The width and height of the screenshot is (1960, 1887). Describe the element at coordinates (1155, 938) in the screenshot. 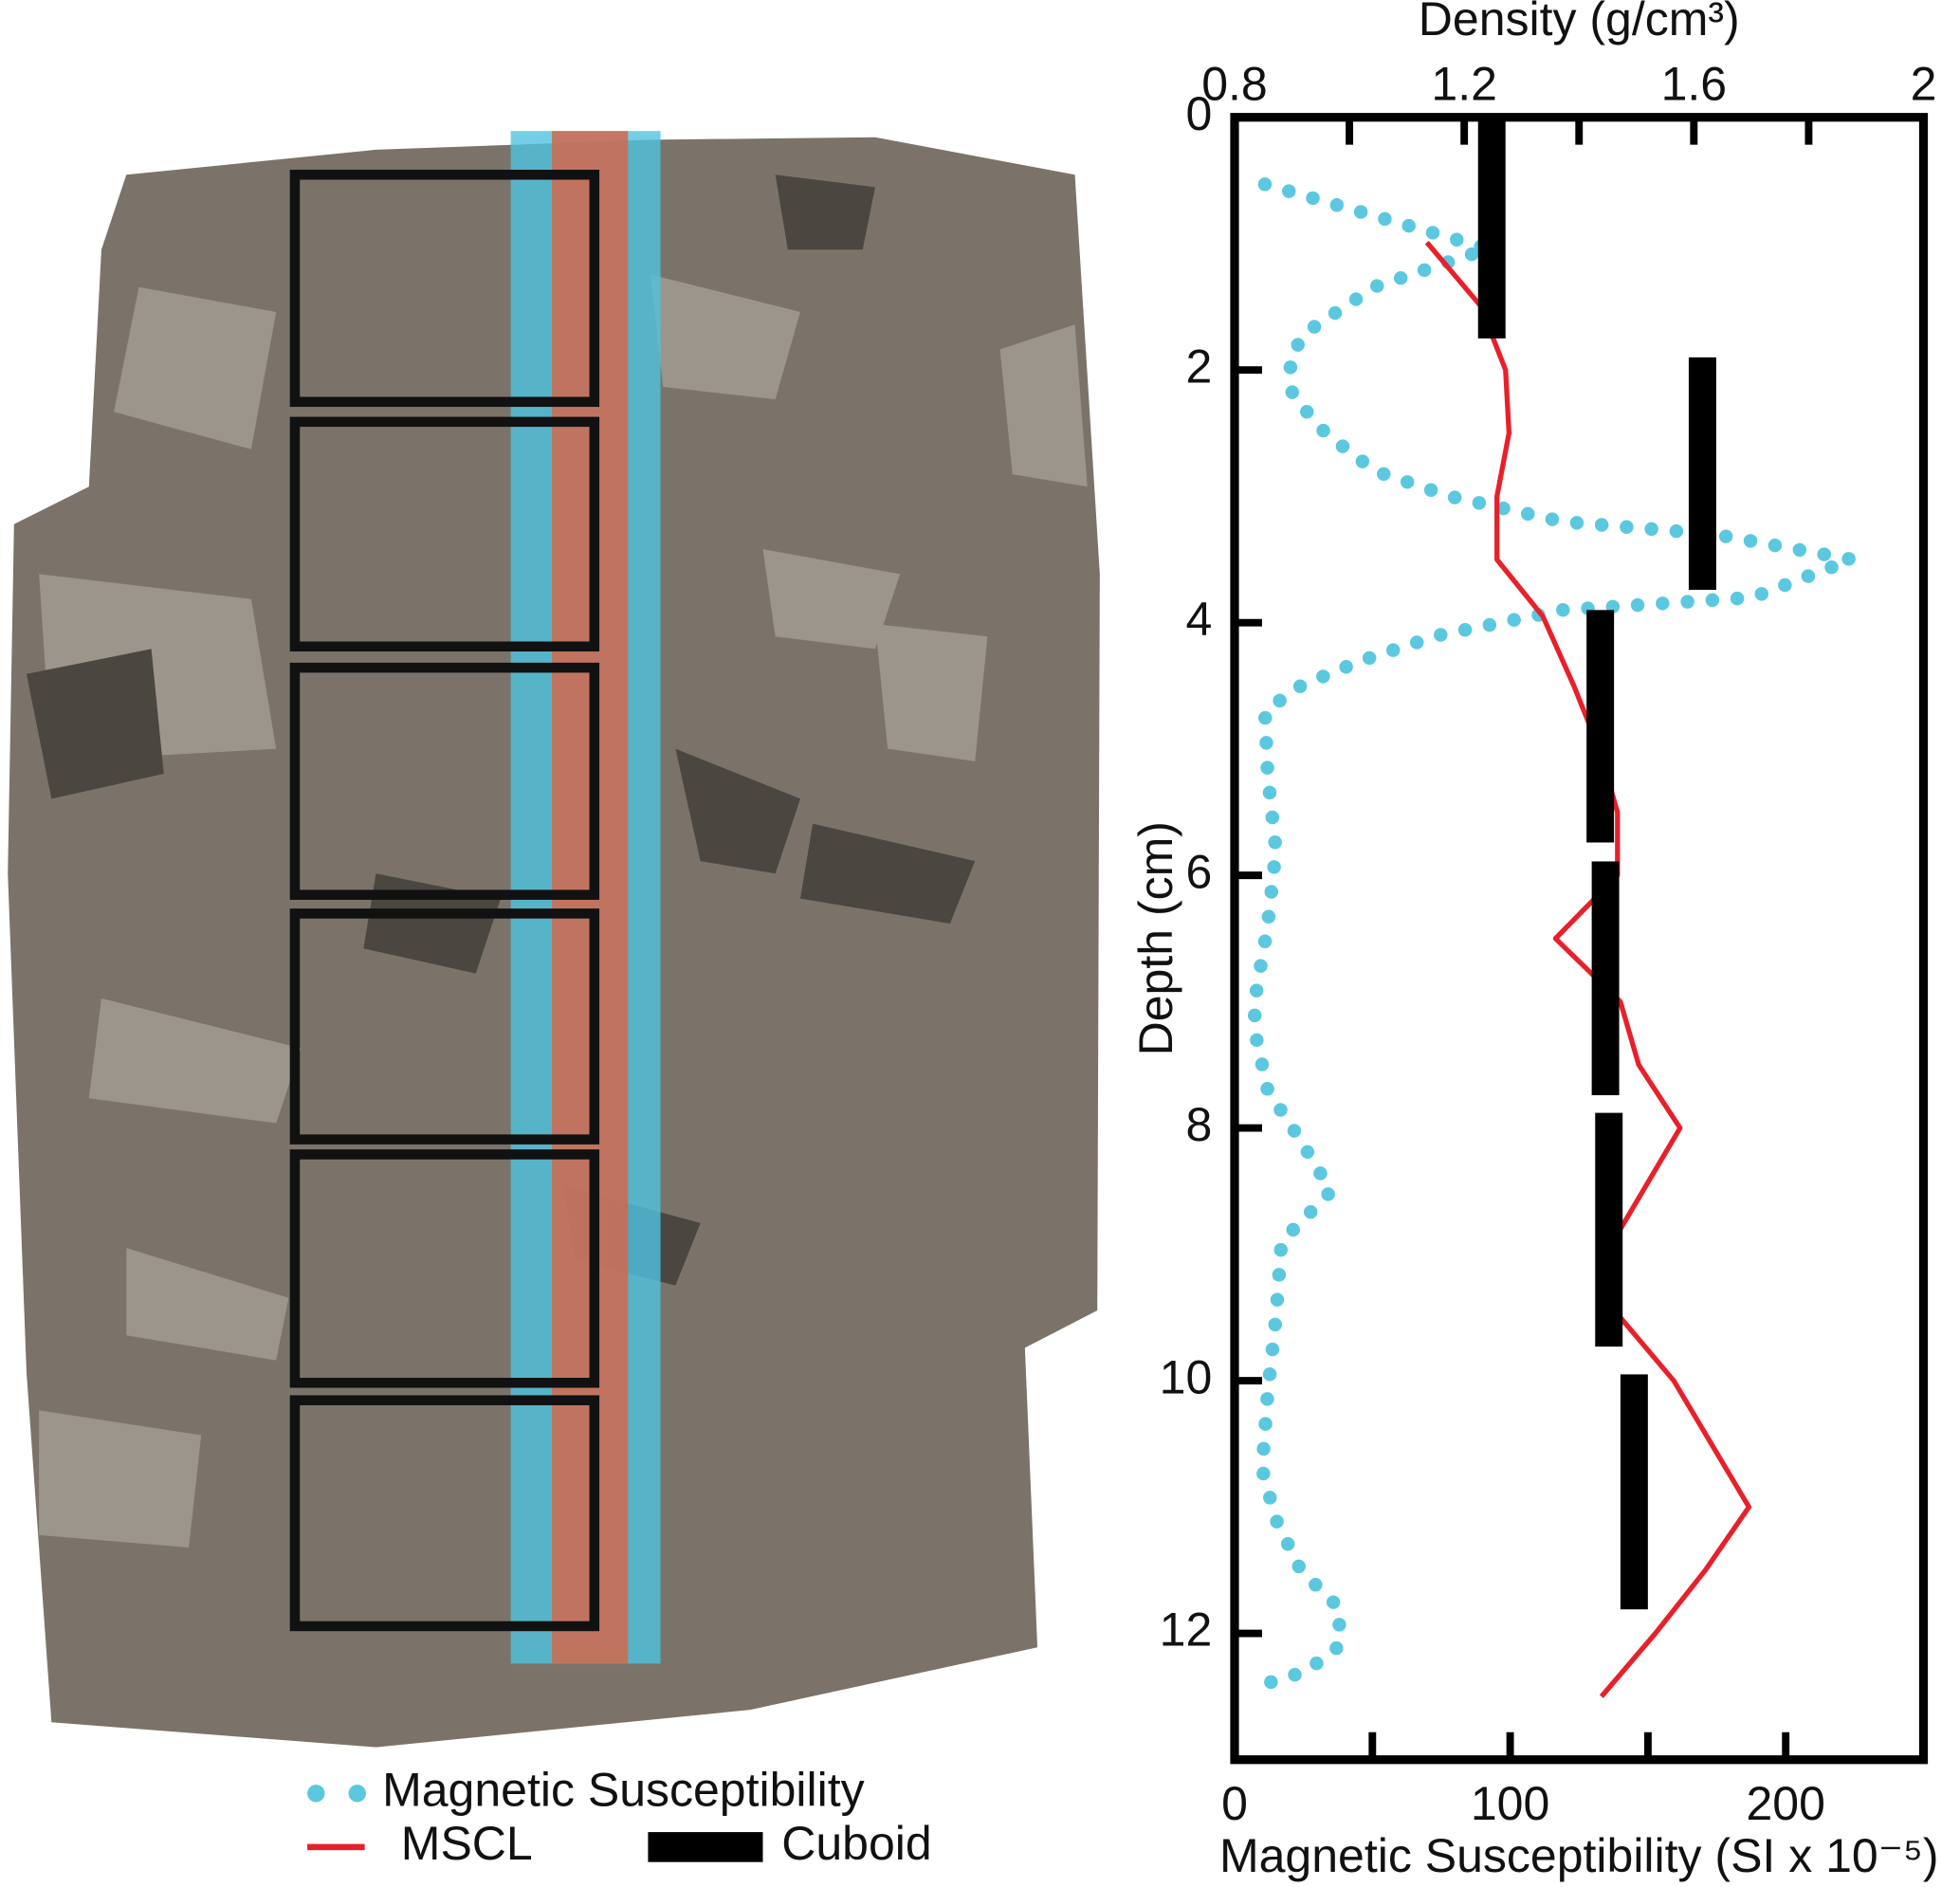

I see `y-axis-label: Depth (cm)` at that location.